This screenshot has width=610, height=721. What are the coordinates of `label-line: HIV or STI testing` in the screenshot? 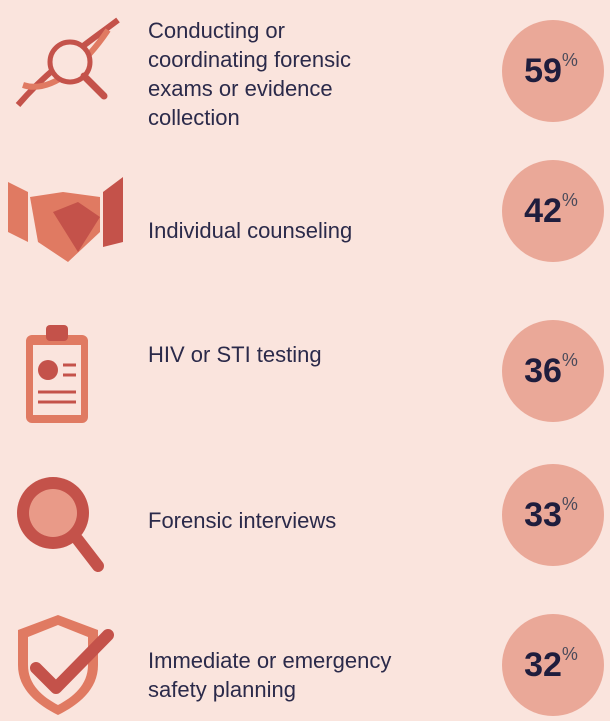 It's located at (235, 354).